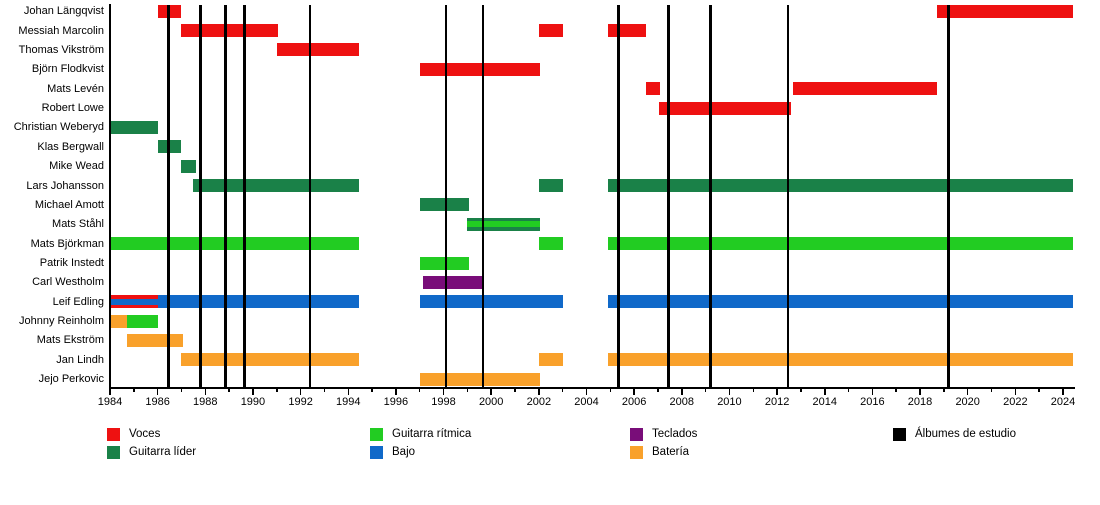  Describe the element at coordinates (777, 402) in the screenshot. I see `x-axis-tick-label: 2012` at that location.